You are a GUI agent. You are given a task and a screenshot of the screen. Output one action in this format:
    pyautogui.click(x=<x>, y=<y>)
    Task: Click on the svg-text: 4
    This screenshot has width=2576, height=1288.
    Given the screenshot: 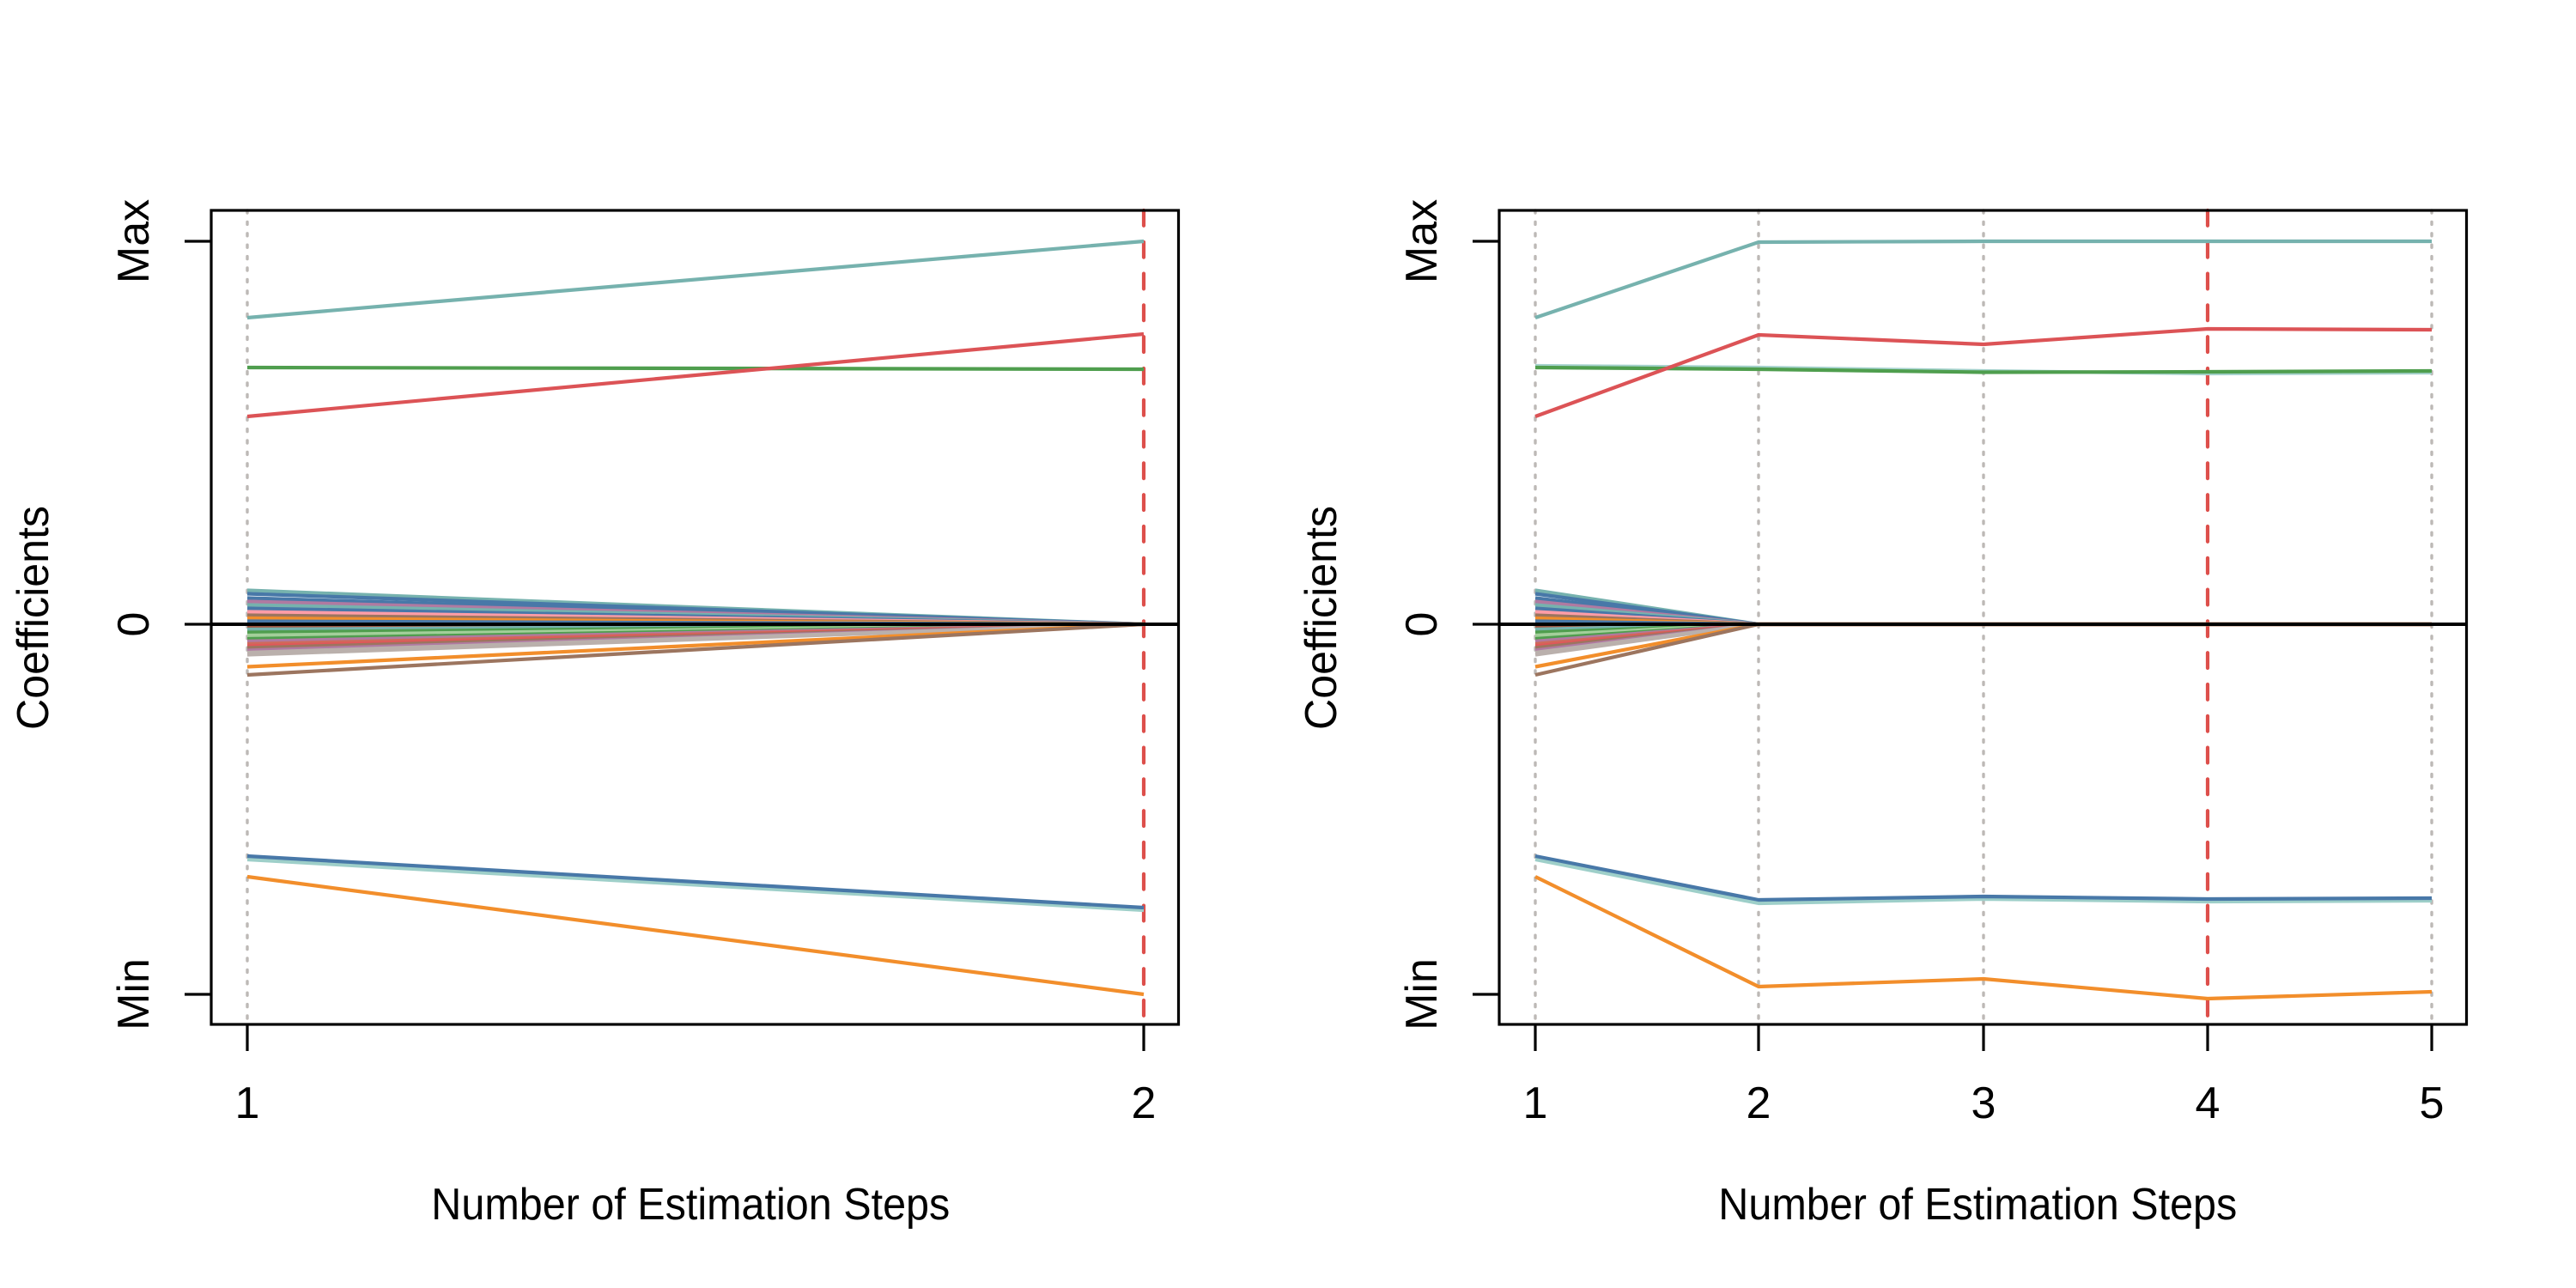 What is the action you would take?
    pyautogui.click(x=2208, y=1103)
    